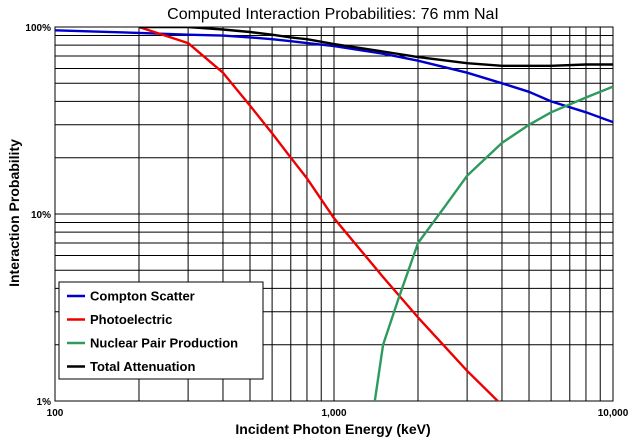 This screenshot has width=635, height=443. I want to click on legend-label: Total Attenuation, so click(142, 366).